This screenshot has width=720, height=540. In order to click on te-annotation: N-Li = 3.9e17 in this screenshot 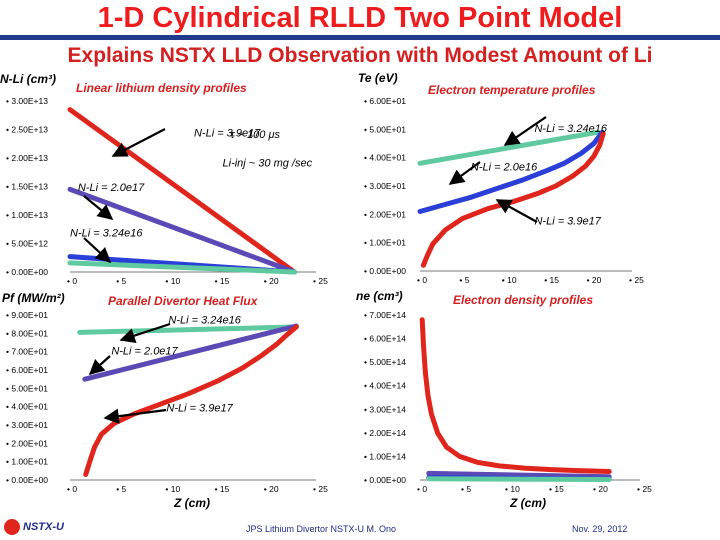, I will do `click(567, 221)`.